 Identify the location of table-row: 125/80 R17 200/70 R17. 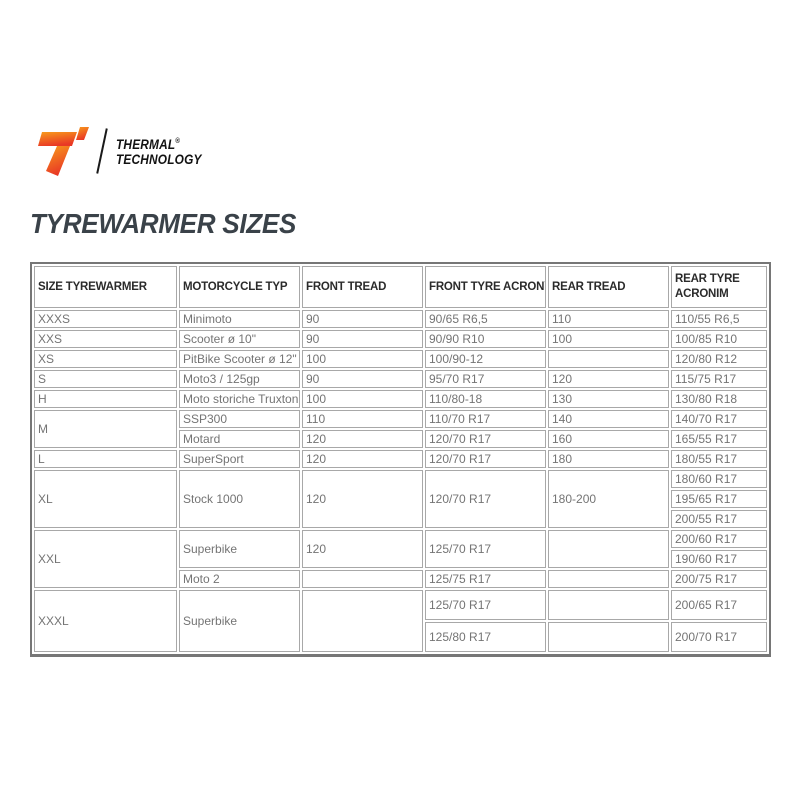
(400, 637).